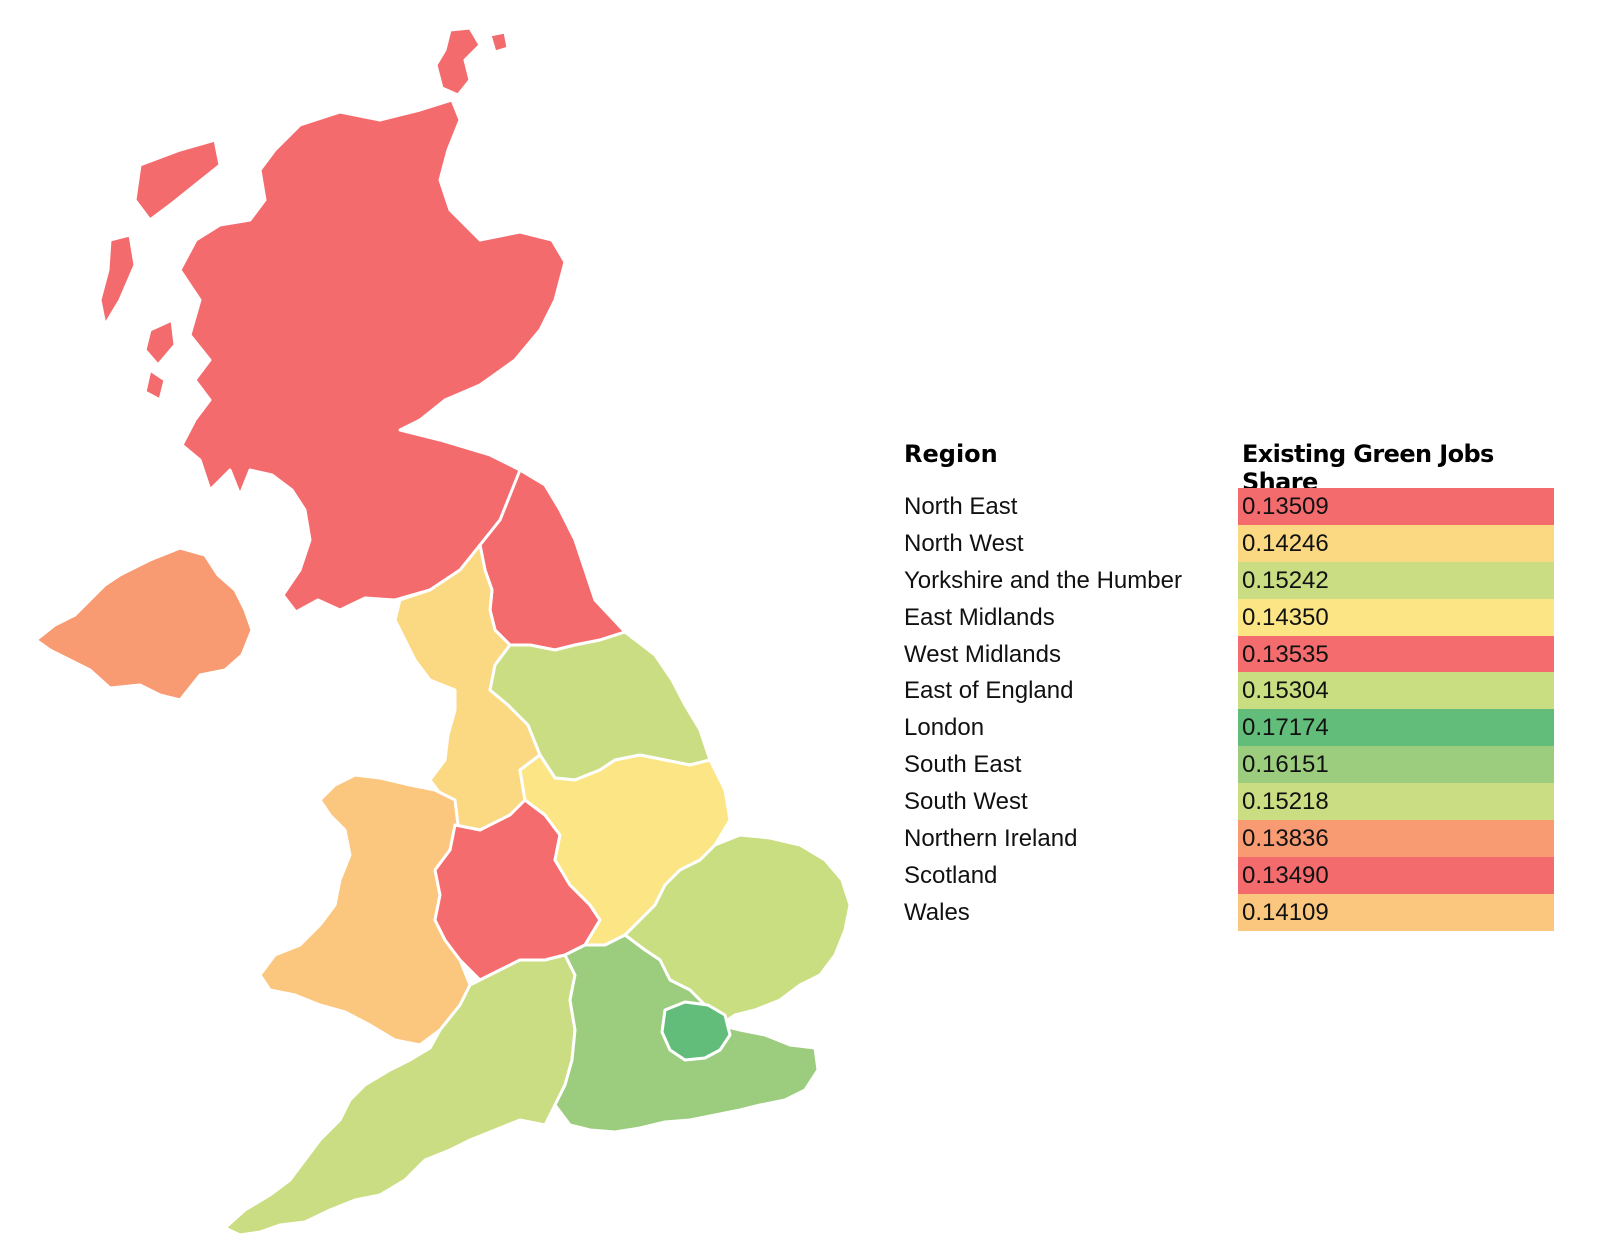 This screenshot has height=1260, width=1624. I want to click on table-row: East of England 0.15304, so click(1234, 691).